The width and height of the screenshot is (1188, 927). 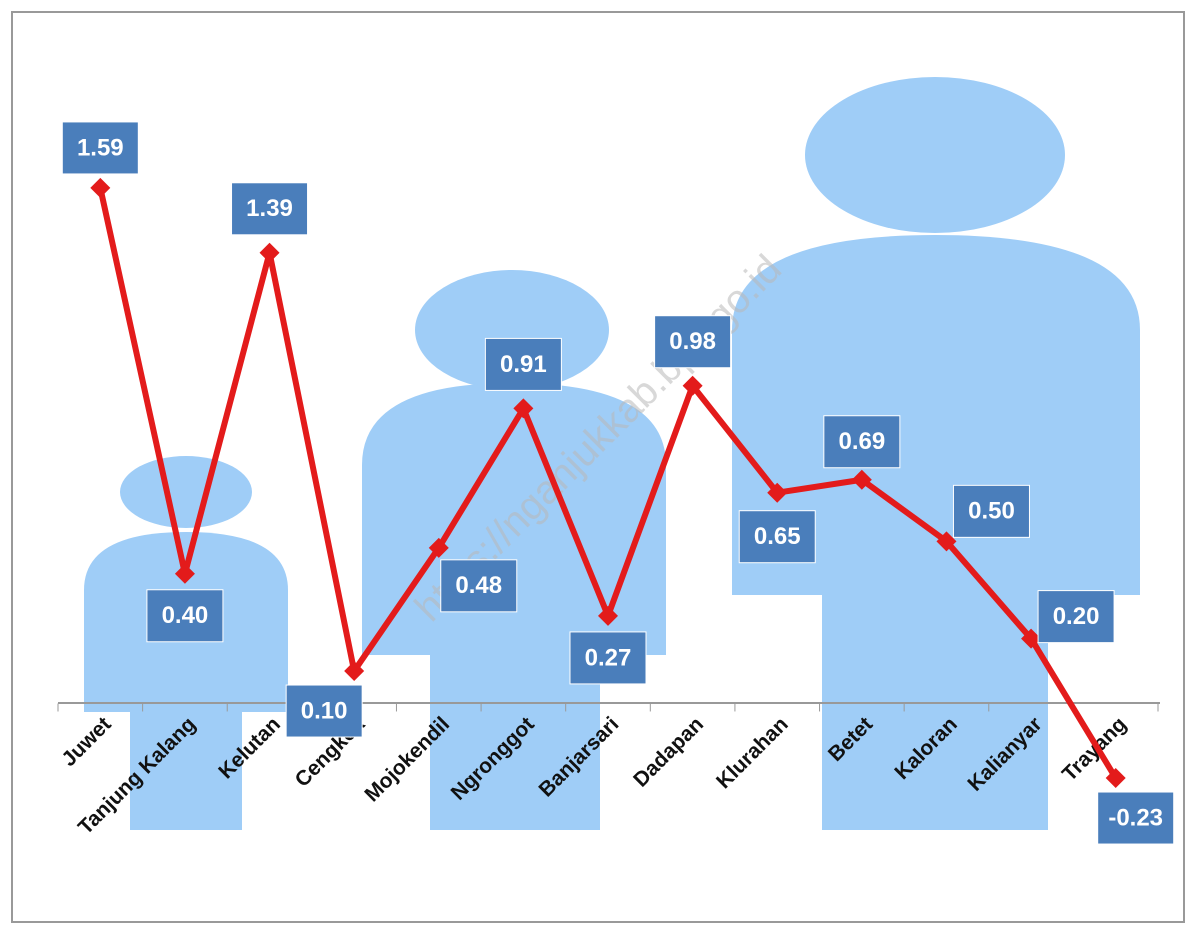 I want to click on value-label: 0.27, so click(x=608, y=657).